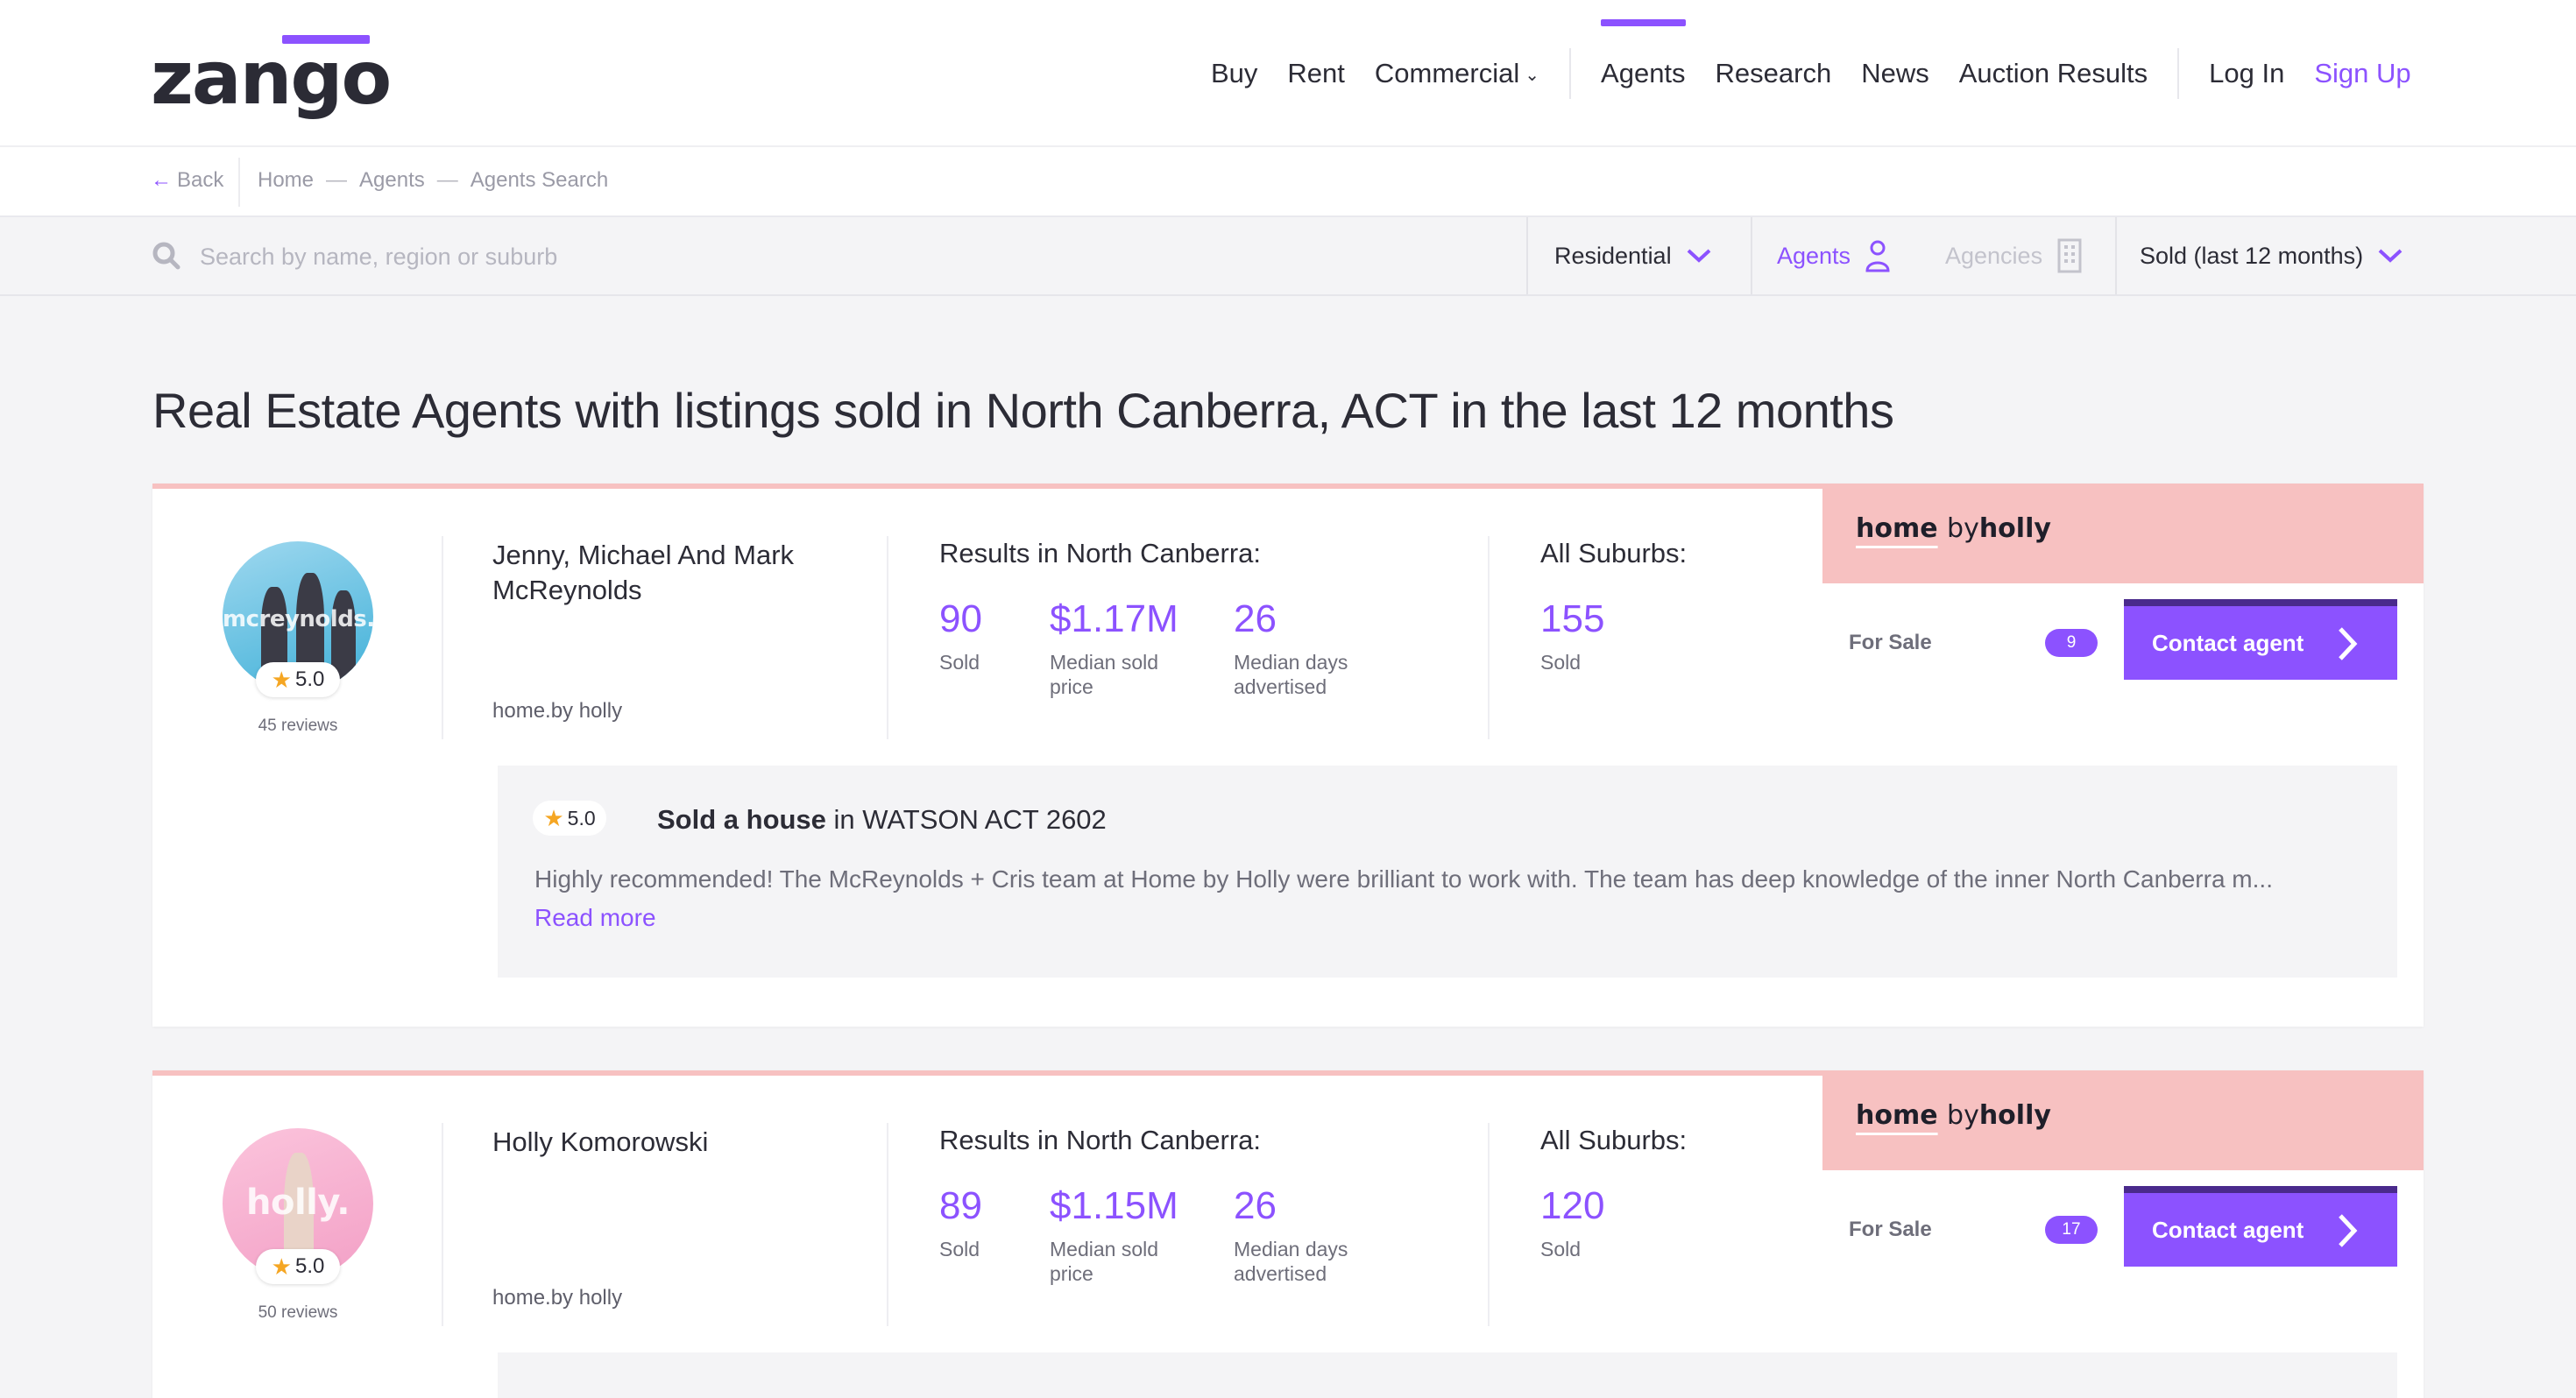 This screenshot has height=1398, width=2576. What do you see at coordinates (1100, 1140) in the screenshot?
I see `results-title: Results in North Canberra:` at bounding box center [1100, 1140].